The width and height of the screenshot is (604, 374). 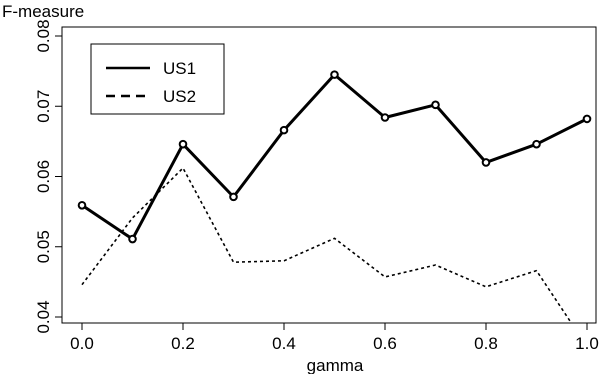 What do you see at coordinates (334, 338) in the screenshot?
I see `x-axis: 0.0 0.2 0.4 0.6 0.8 1.0` at bounding box center [334, 338].